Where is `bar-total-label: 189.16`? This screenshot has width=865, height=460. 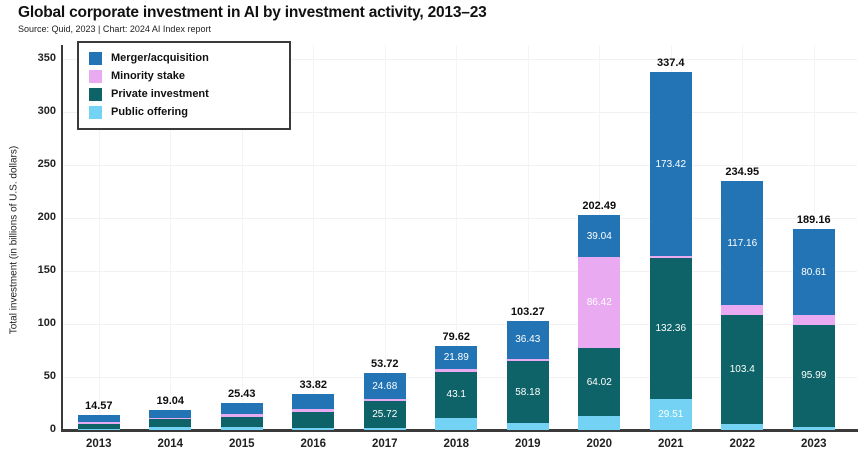
bar-total-label: 189.16 is located at coordinates (813, 220).